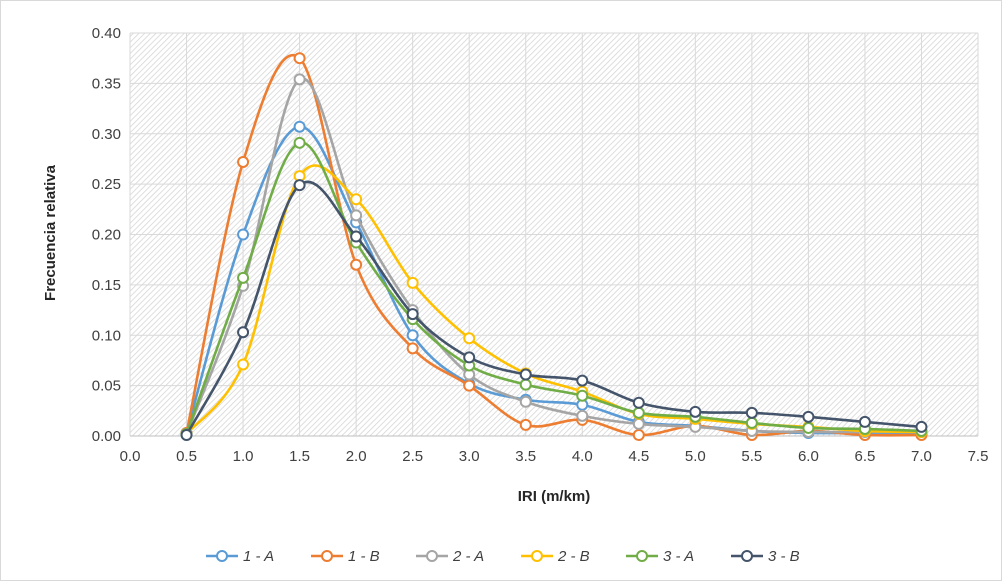 The height and width of the screenshot is (582, 1002). What do you see at coordinates (186, 456) in the screenshot?
I see `x-tick-label: 0.5` at bounding box center [186, 456].